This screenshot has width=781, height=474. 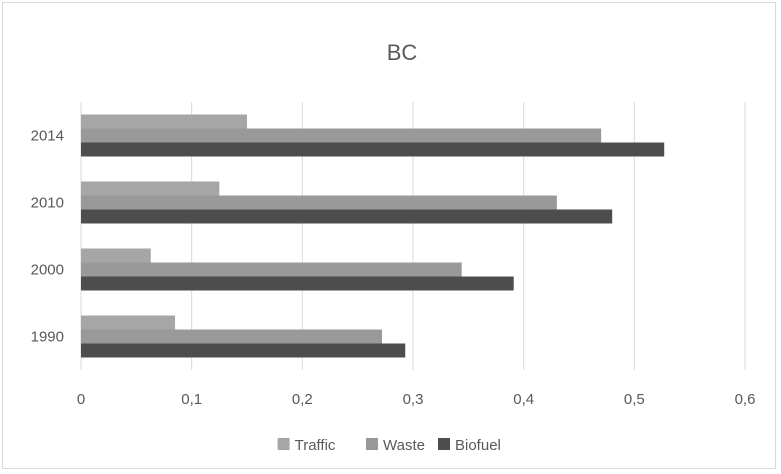 I want to click on x-tick-label: 0, so click(x=81, y=399).